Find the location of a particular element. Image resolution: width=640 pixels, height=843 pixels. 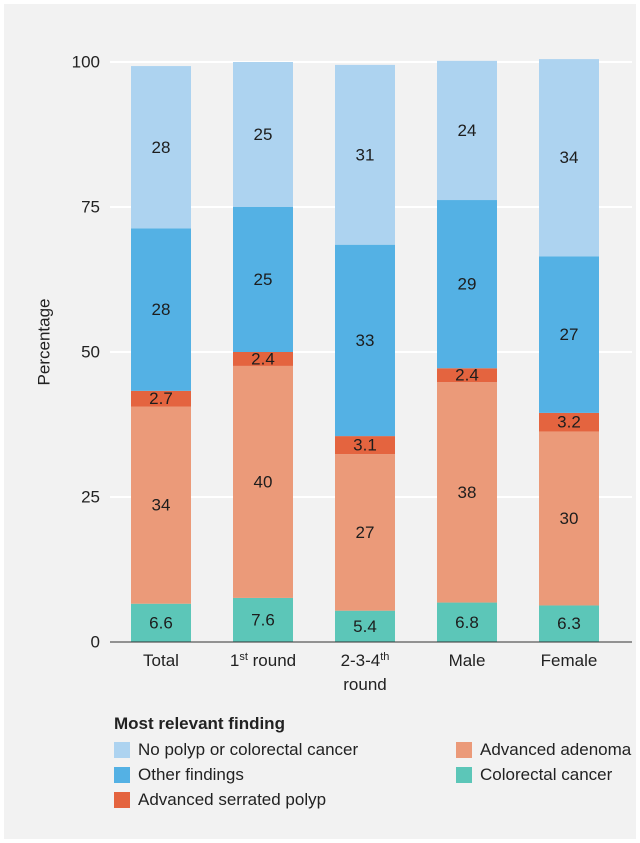

data-label: 29 is located at coordinates (467, 284).